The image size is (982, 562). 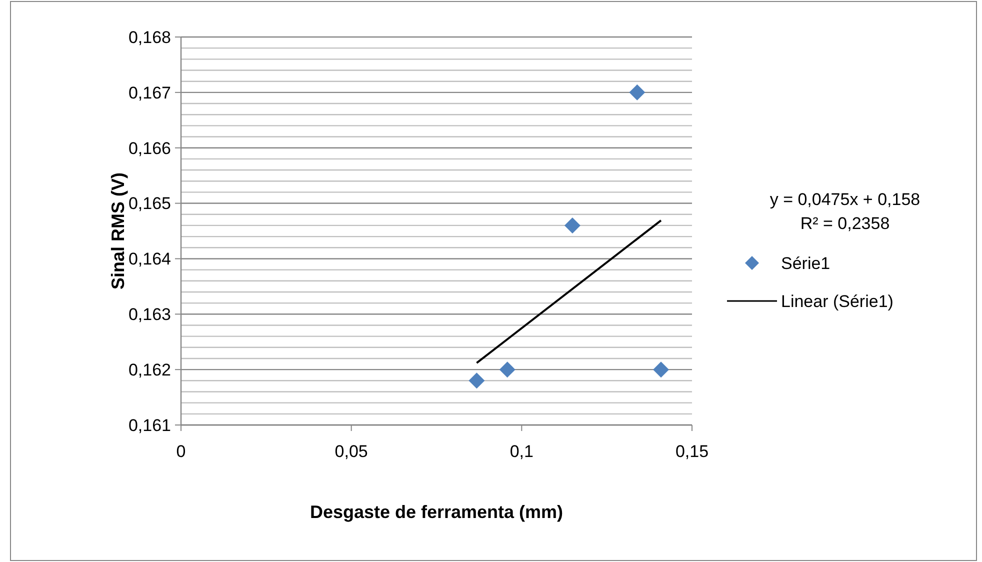 What do you see at coordinates (845, 223) in the screenshot?
I see `text: R² = 0,2358` at bounding box center [845, 223].